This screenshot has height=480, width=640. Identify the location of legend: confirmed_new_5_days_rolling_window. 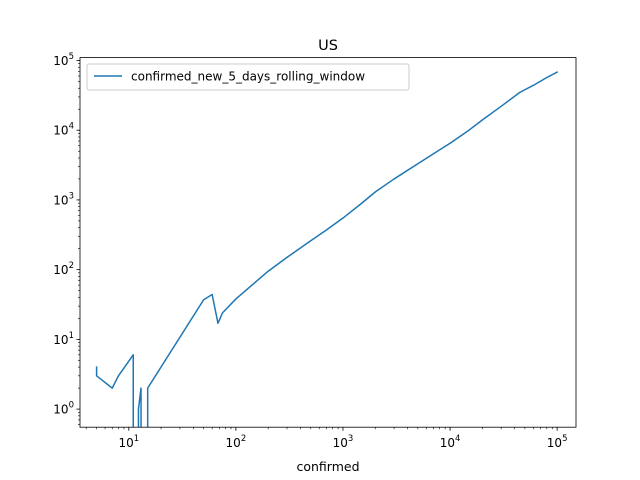
(248, 77).